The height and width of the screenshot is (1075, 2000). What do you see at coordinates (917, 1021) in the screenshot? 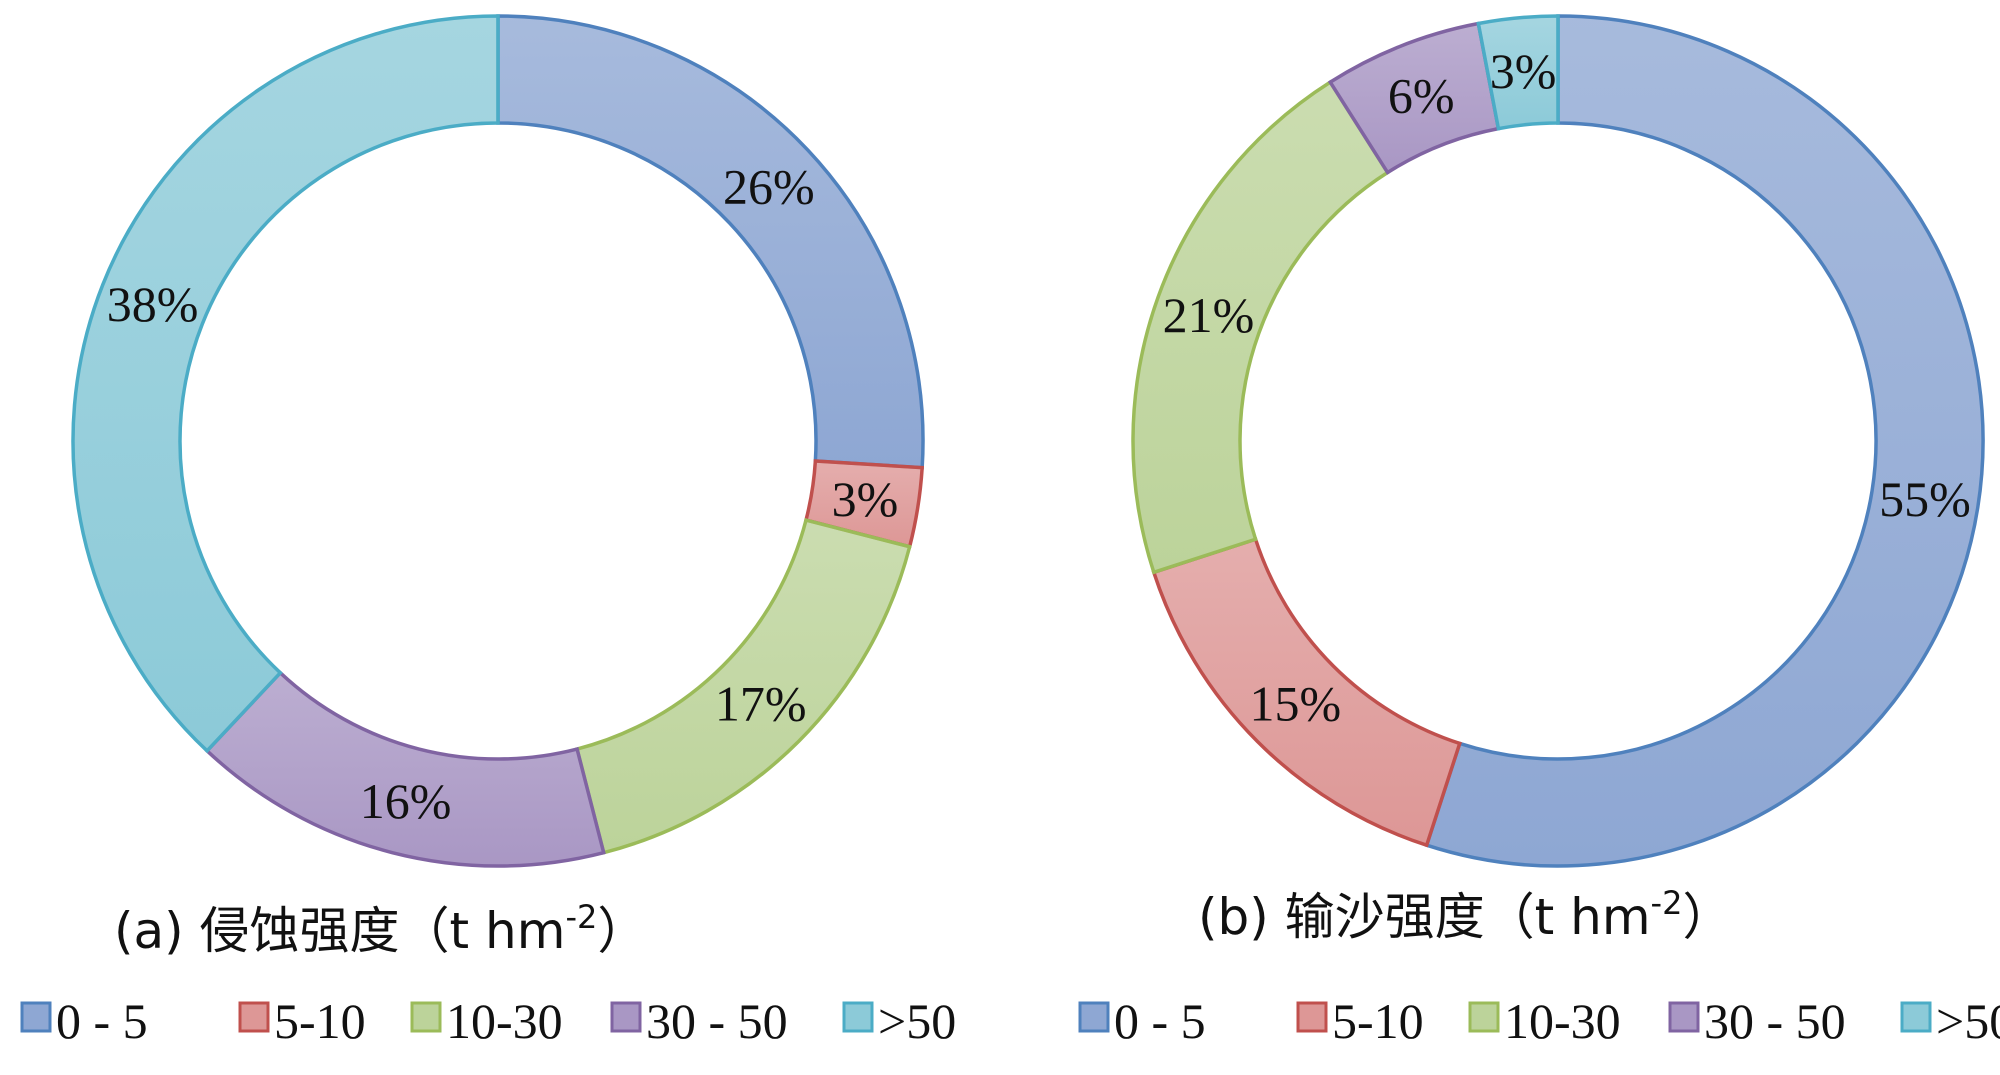
I see `legend-label-a-5: >50` at bounding box center [917, 1021].